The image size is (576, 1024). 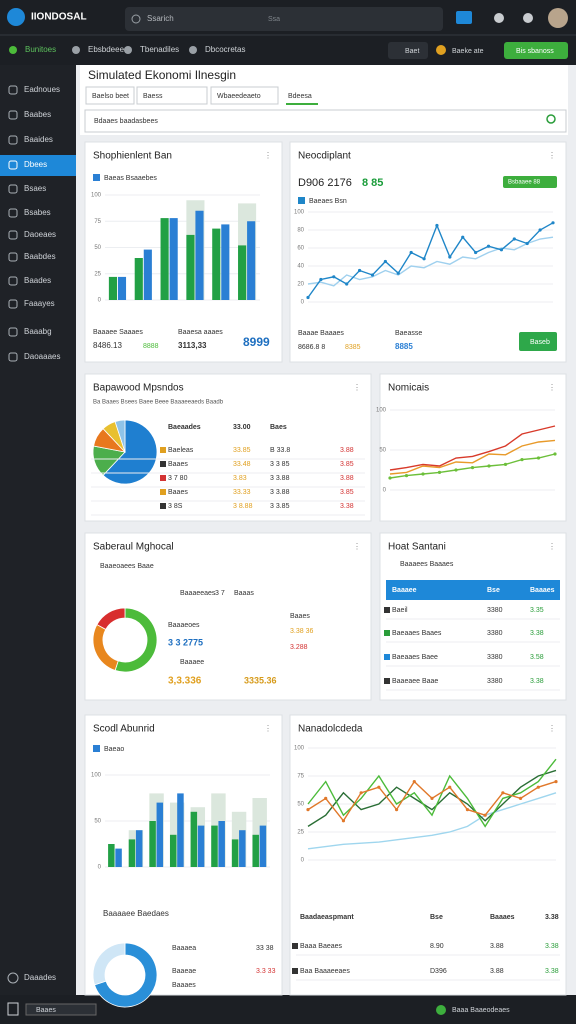 I want to click on sidebar-item: Dbees, so click(x=35, y=164).